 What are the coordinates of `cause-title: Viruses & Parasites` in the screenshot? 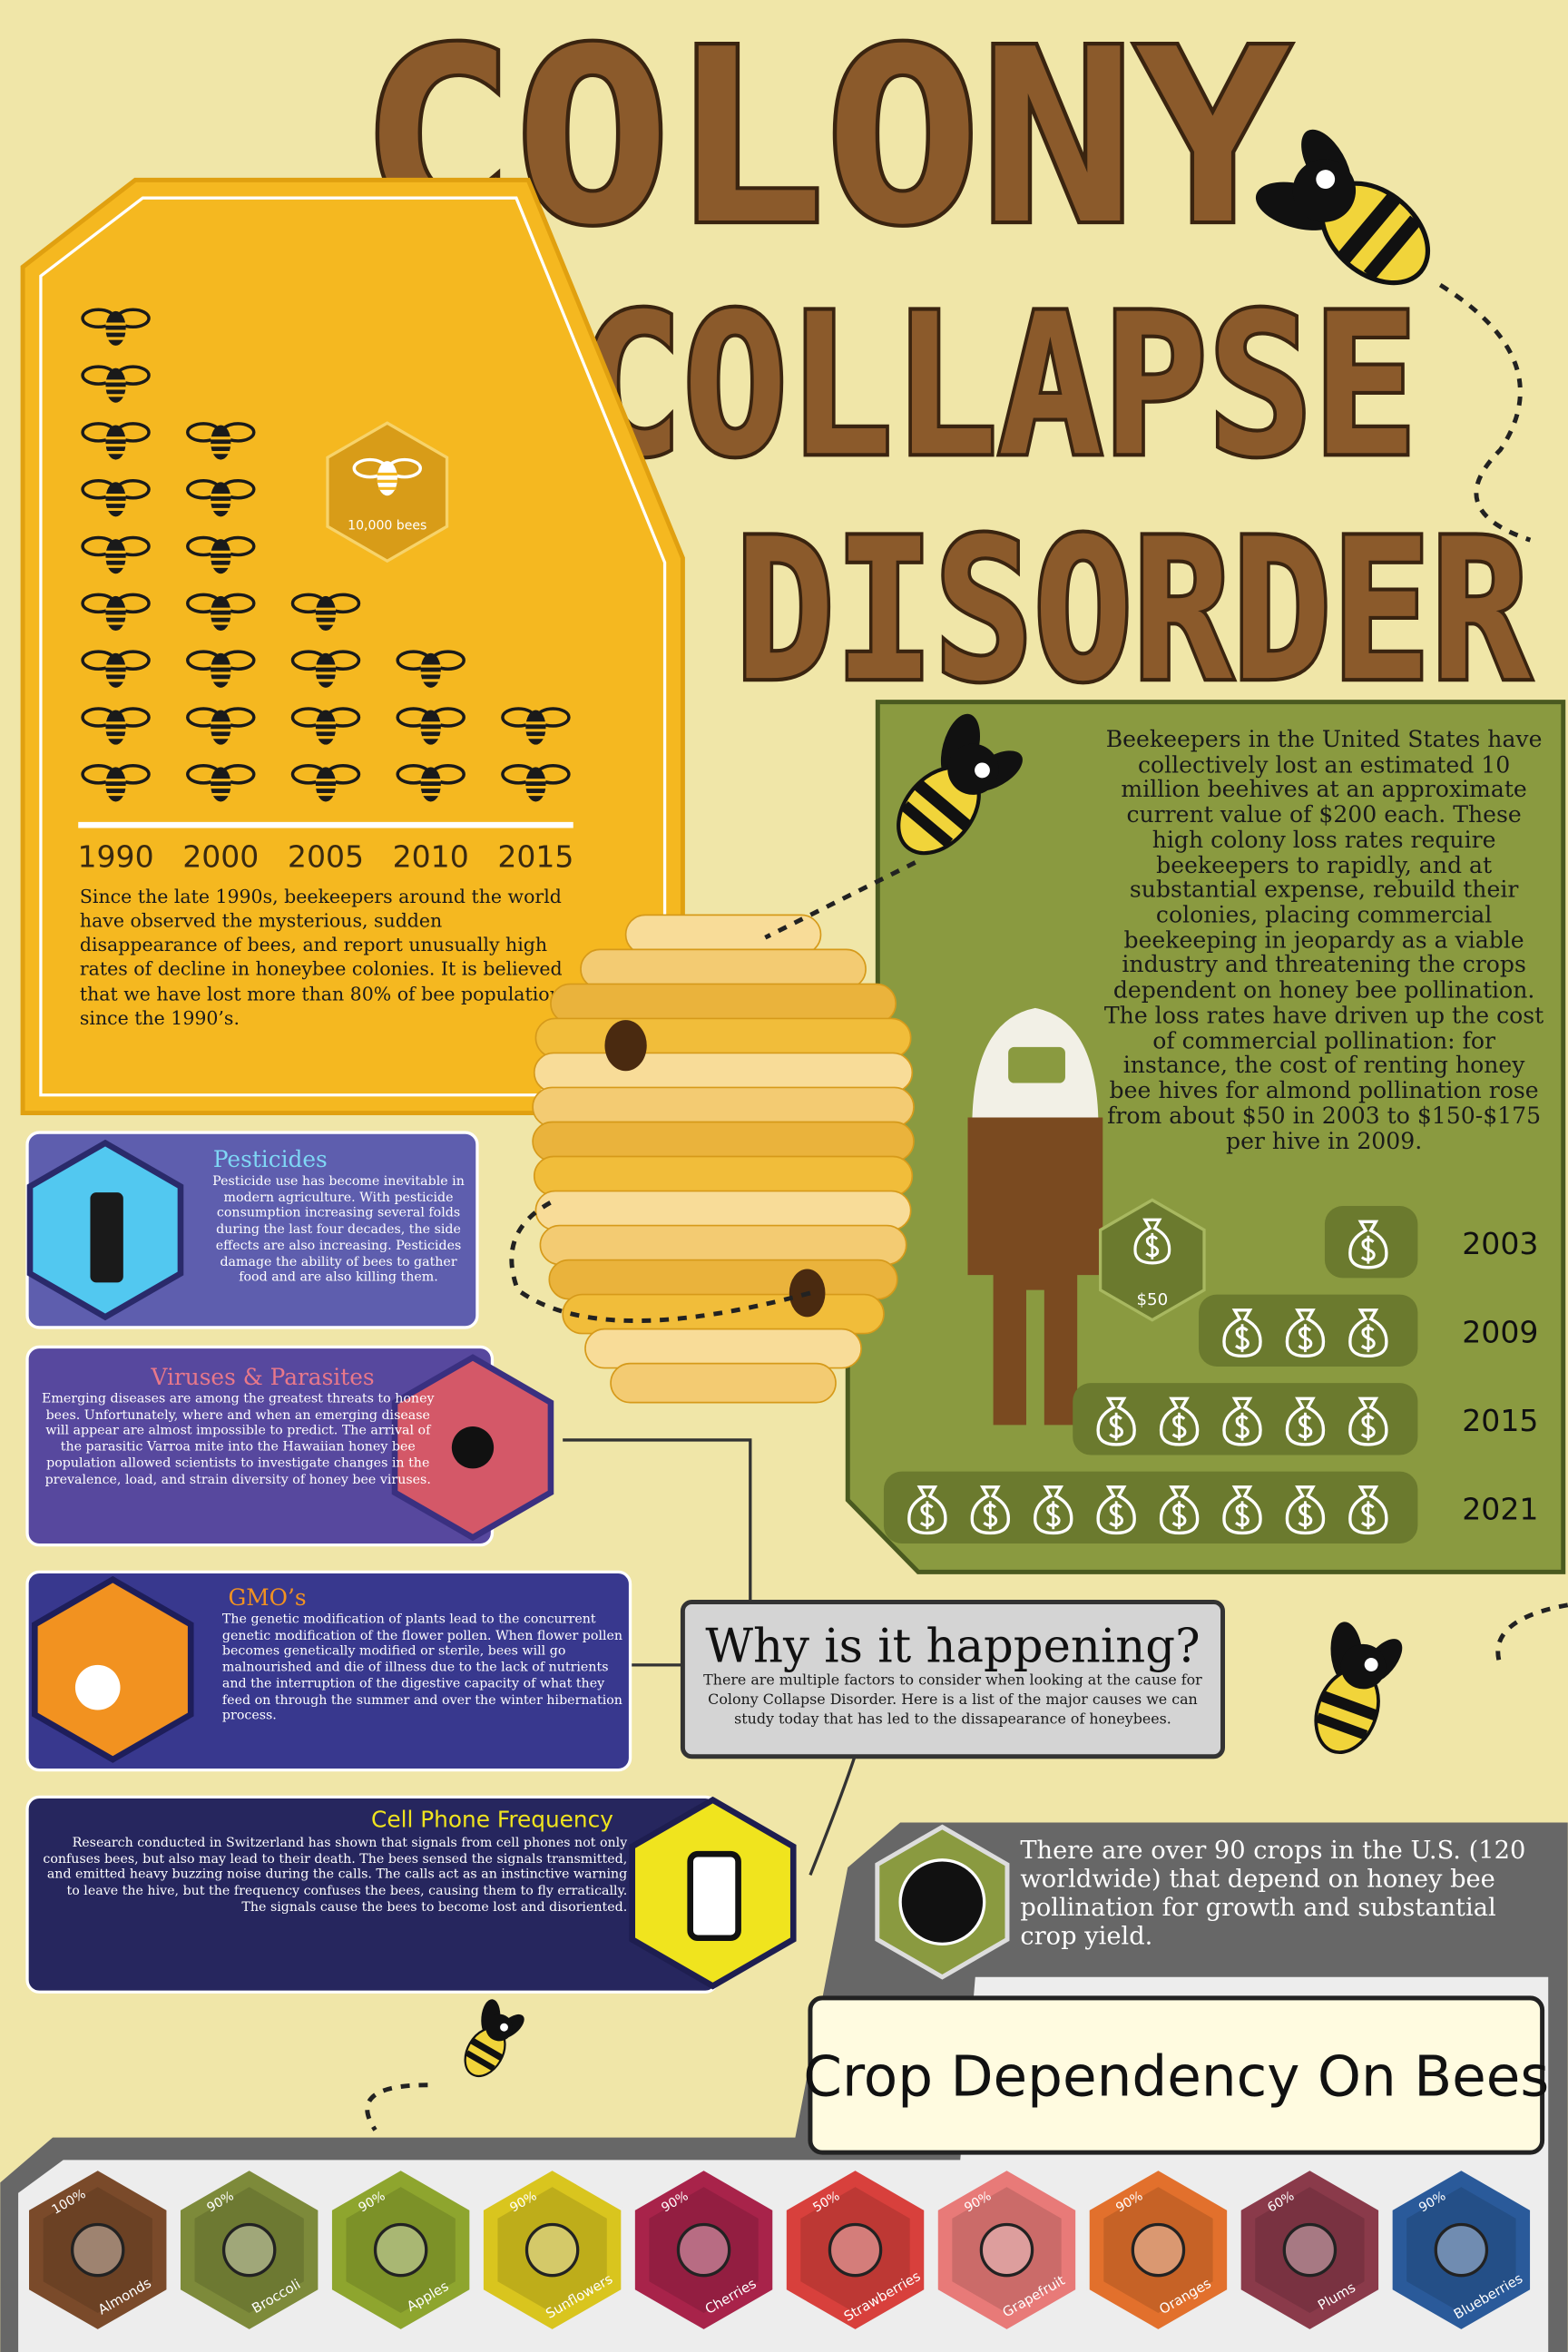 It's located at (263, 1377).